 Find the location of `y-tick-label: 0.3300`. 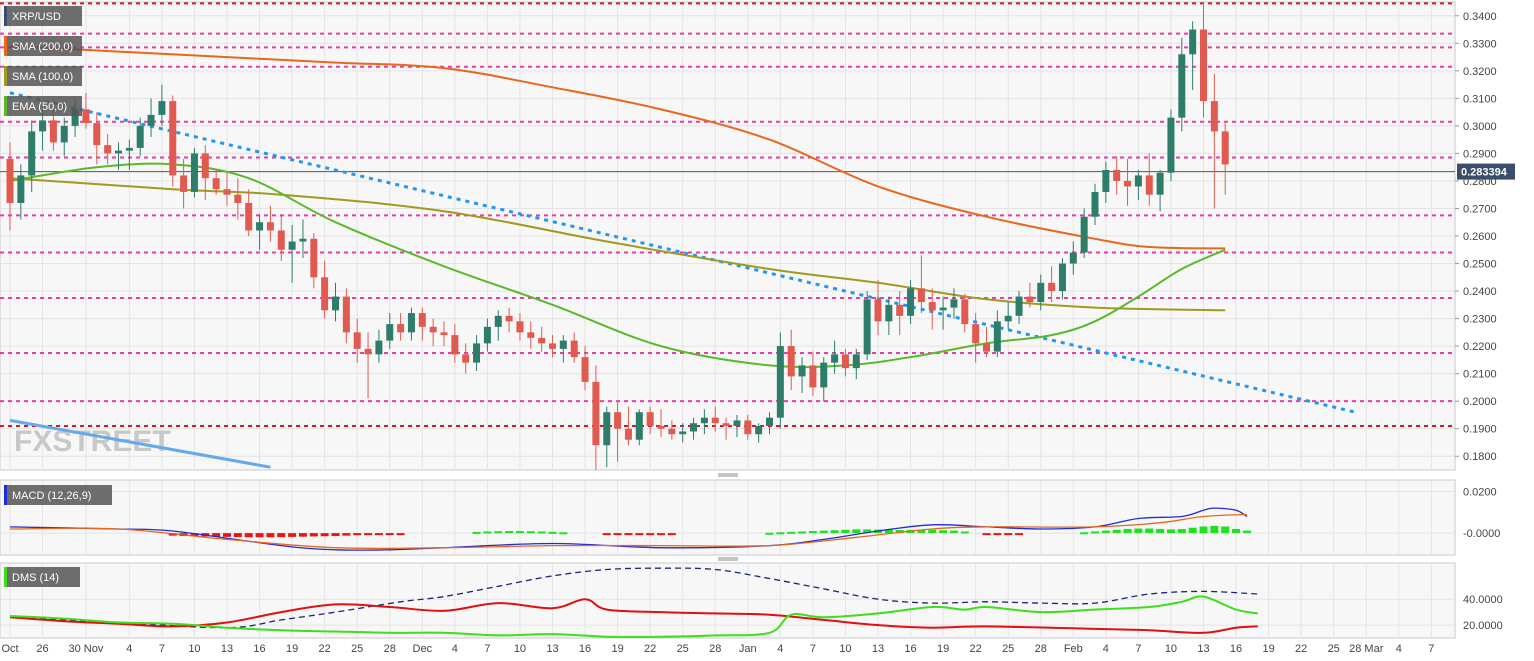

y-tick-label: 0.3300 is located at coordinates (1480, 44).